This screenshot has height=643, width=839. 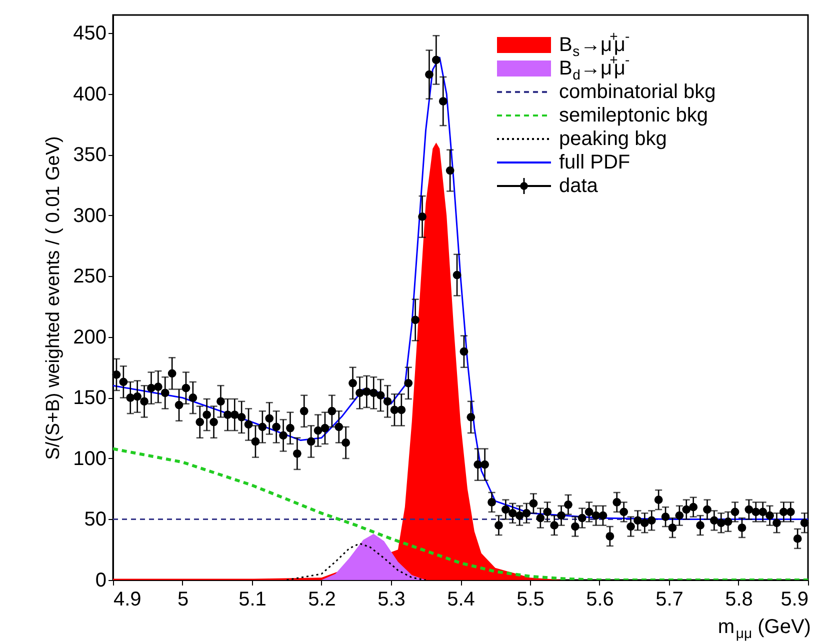 I want to click on y-tick-label: 150, so click(x=89, y=398).